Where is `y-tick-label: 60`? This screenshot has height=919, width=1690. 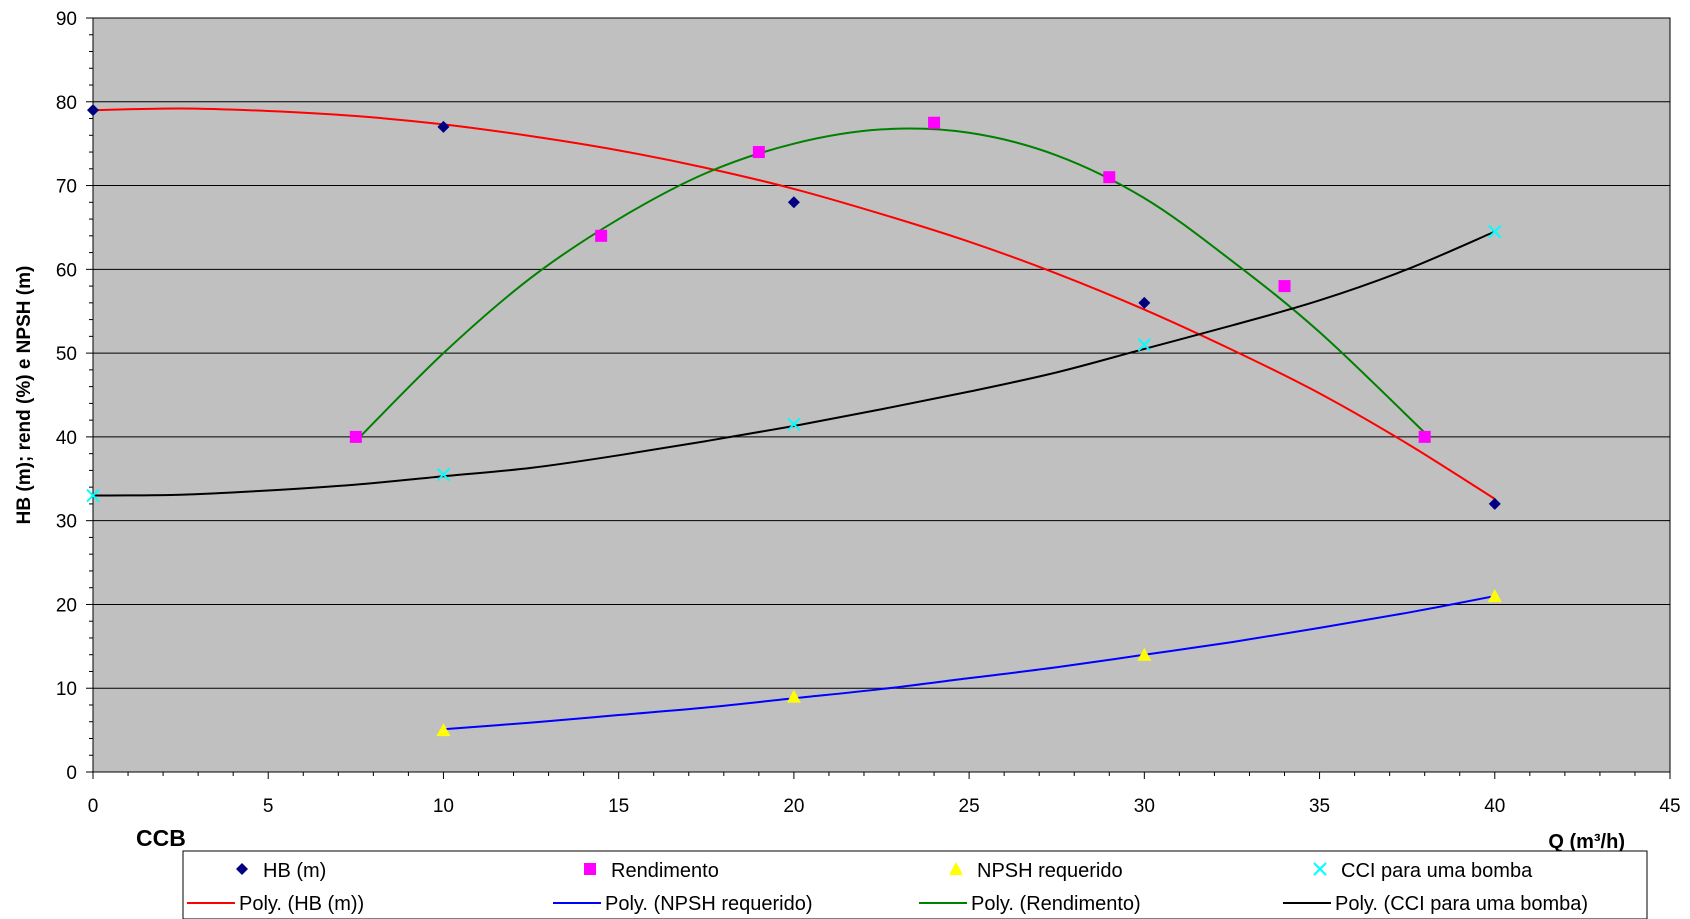 y-tick-label: 60 is located at coordinates (66, 270).